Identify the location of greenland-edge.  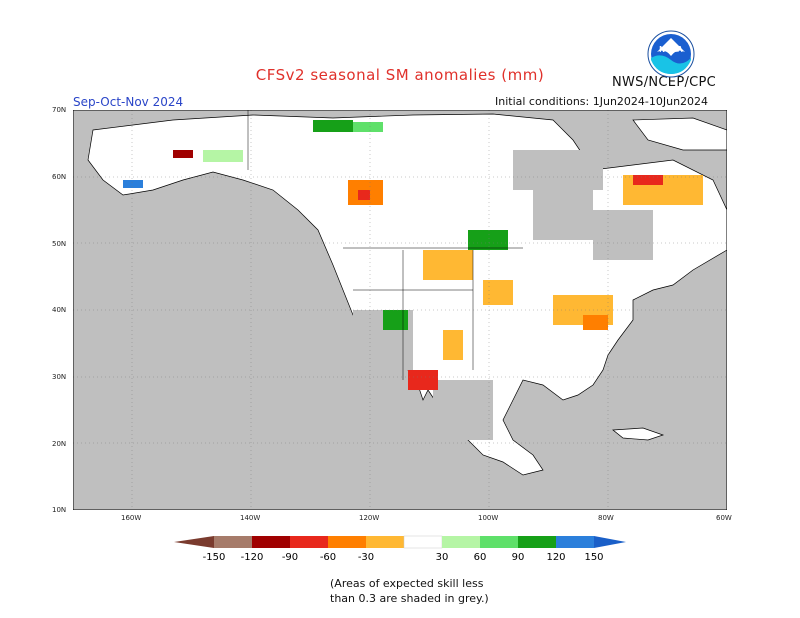
(679, 134).